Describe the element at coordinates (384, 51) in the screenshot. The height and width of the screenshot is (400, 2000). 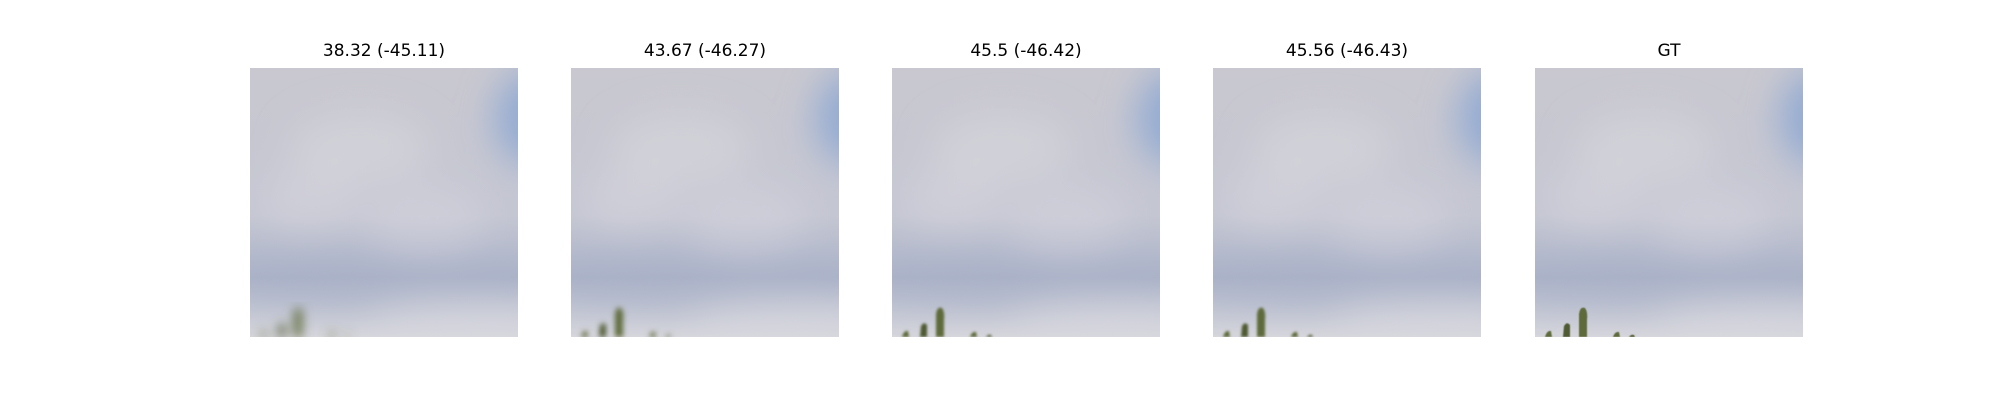
I see `panel-title: 38.32 (-45.11)` at that location.